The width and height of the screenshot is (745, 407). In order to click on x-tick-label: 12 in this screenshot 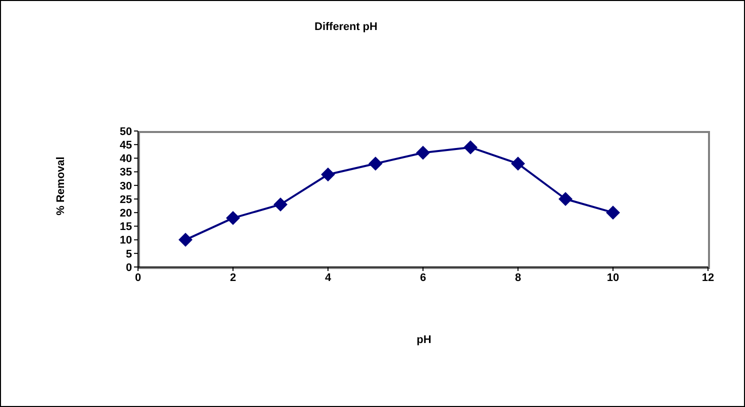, I will do `click(708, 278)`.